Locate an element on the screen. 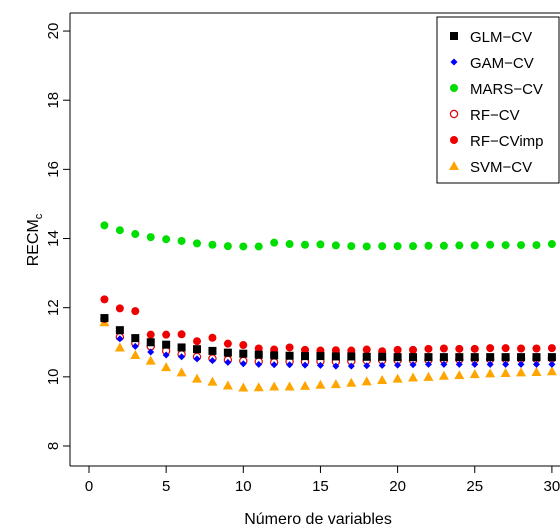 Image resolution: width=560 pixels, height=529 pixels. legend-marker-rf-cvimp is located at coordinates (454, 140).